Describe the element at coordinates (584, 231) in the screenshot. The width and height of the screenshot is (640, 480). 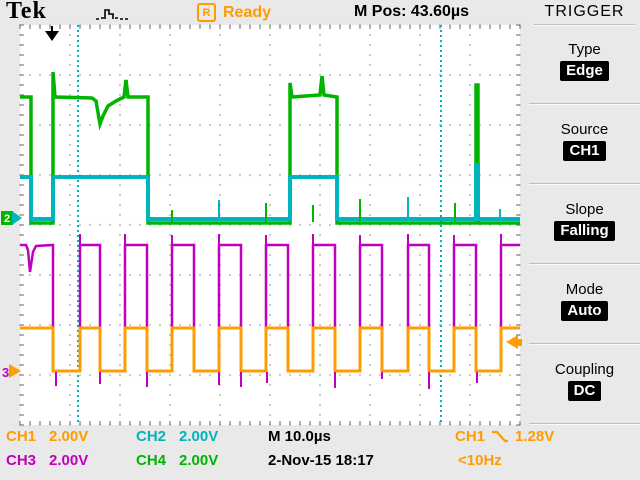
I see `menu-value-slope: Falling` at that location.